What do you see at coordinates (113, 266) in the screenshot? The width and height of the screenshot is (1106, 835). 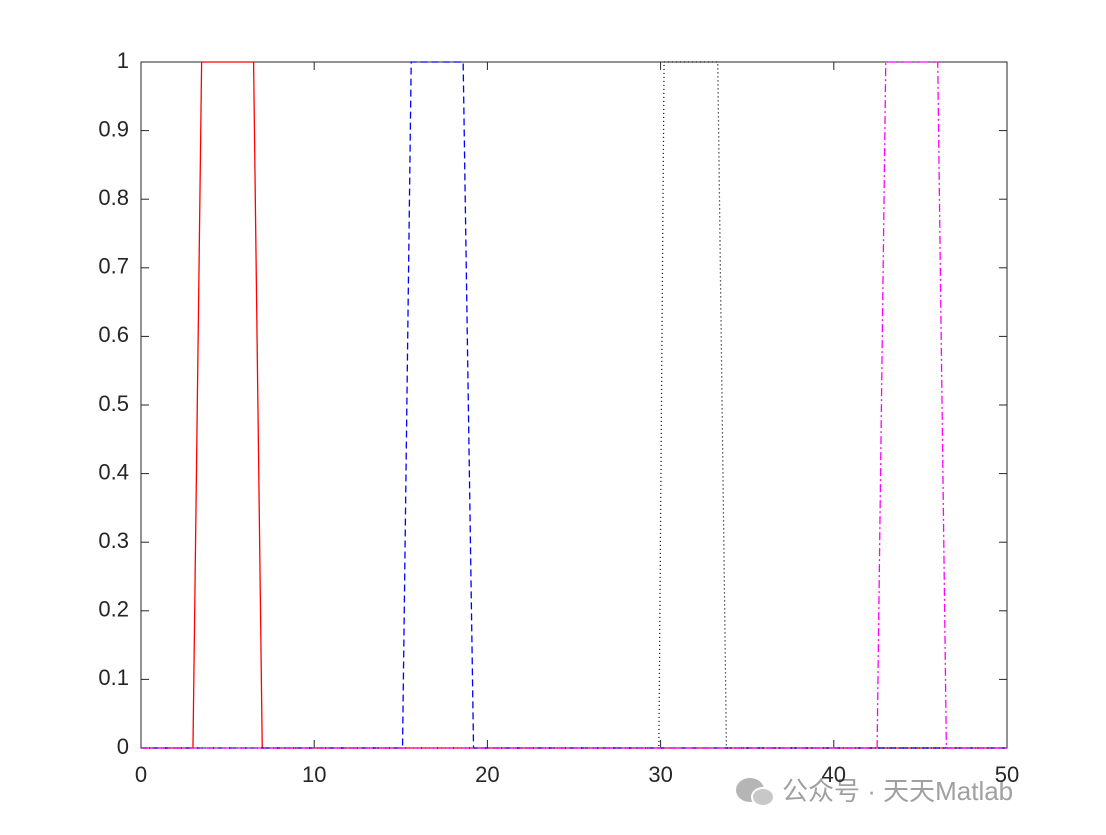 I see `y-tick-label: 0.7` at bounding box center [113, 266].